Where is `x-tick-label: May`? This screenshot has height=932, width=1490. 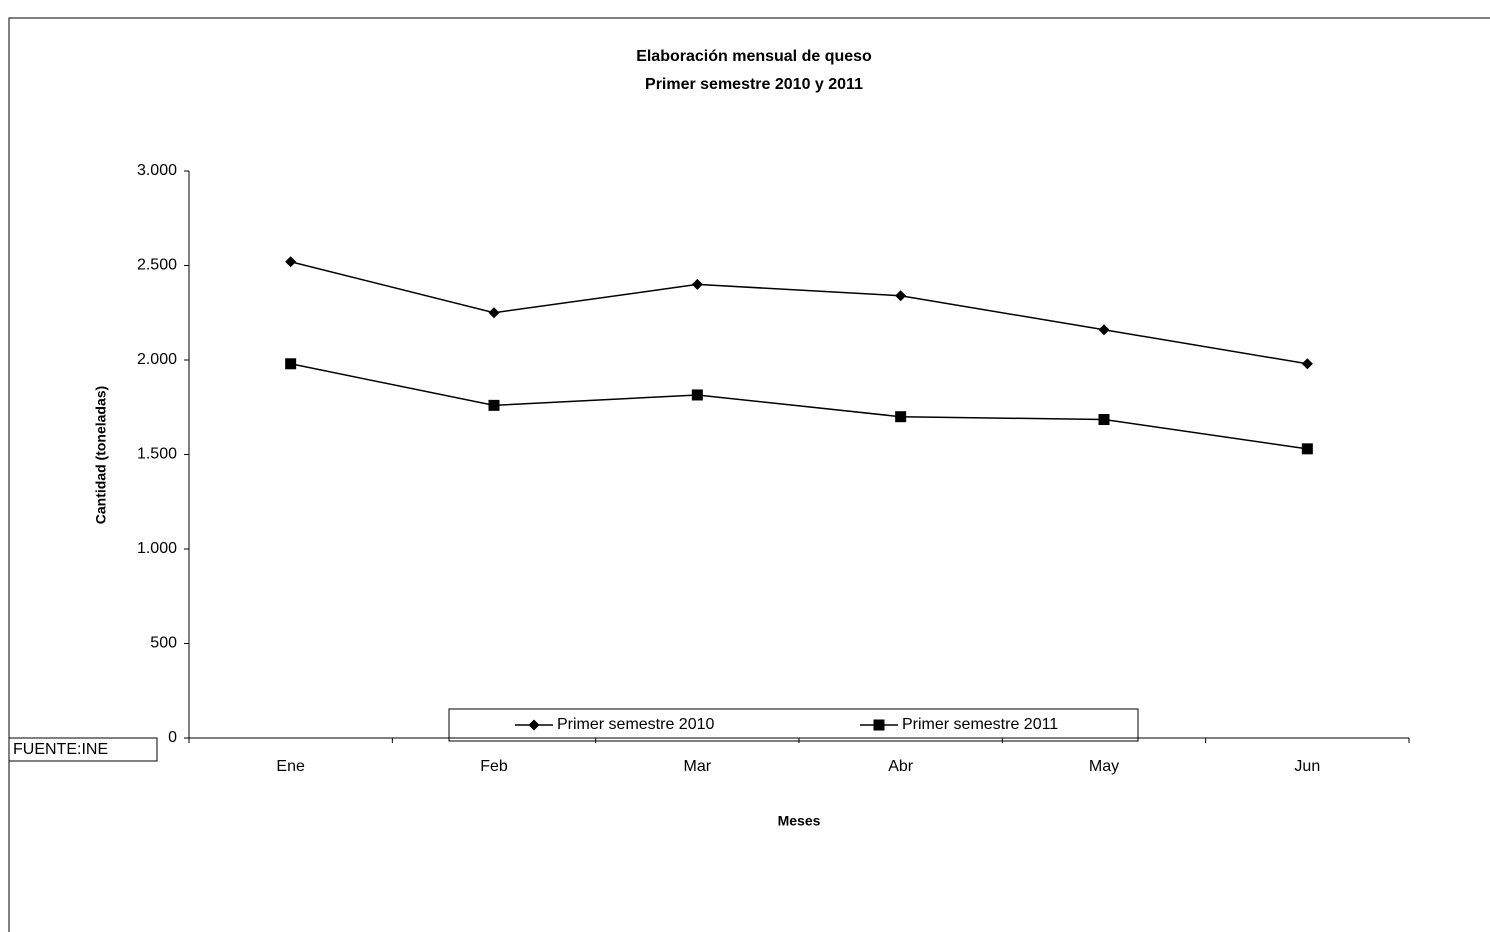
x-tick-label: May is located at coordinates (1104, 766).